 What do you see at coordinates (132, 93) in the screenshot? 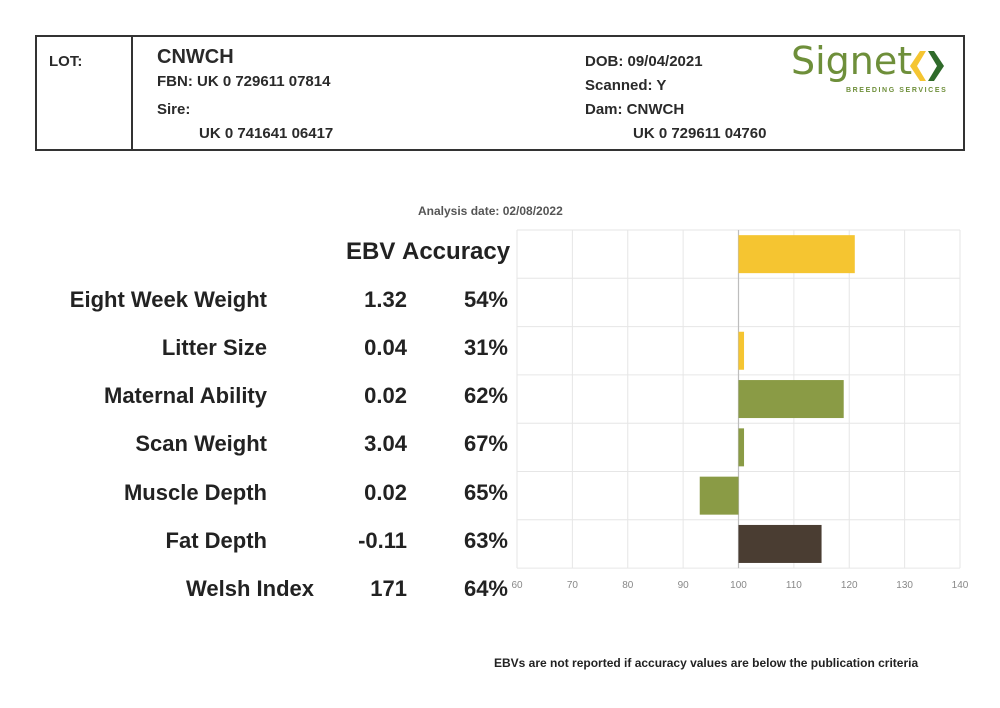
I see `header-divider` at bounding box center [132, 93].